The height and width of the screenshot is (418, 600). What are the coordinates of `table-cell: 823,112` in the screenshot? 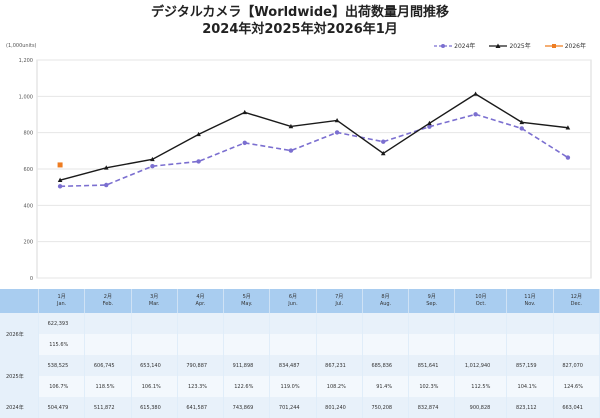 It's located at (530, 407).